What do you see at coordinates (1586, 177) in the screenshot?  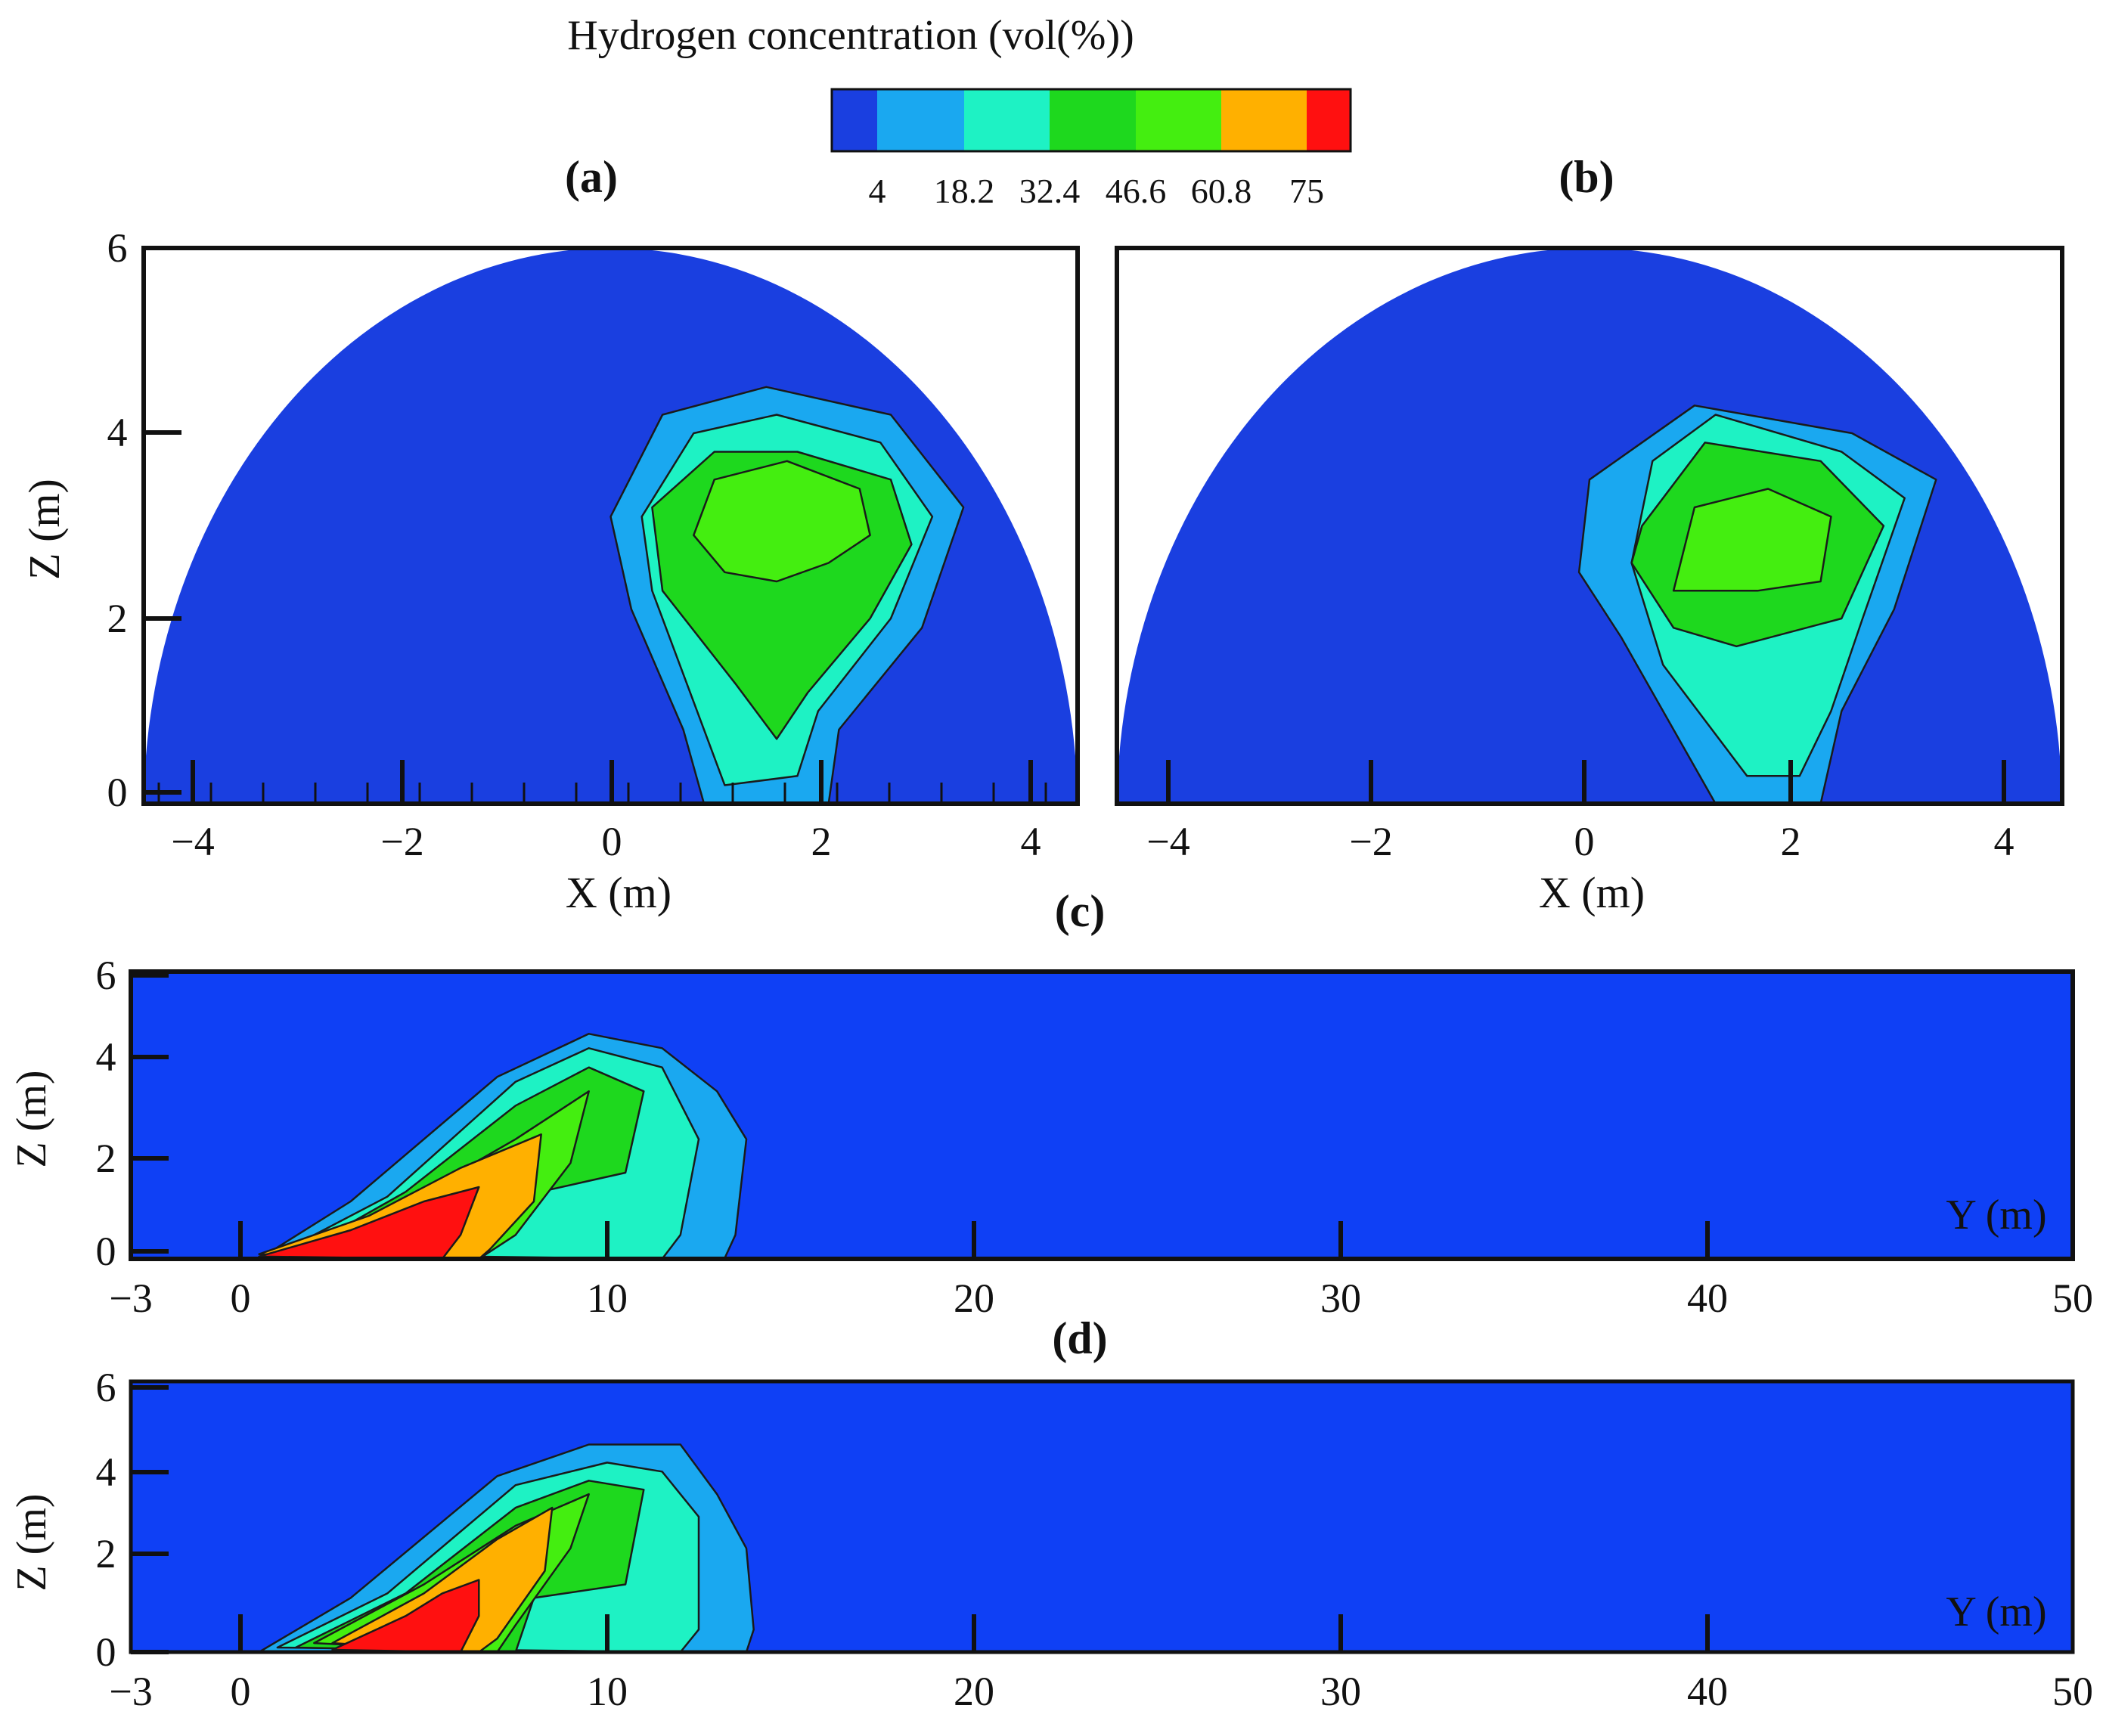 I see `panel-b-label: (b)` at bounding box center [1586, 177].